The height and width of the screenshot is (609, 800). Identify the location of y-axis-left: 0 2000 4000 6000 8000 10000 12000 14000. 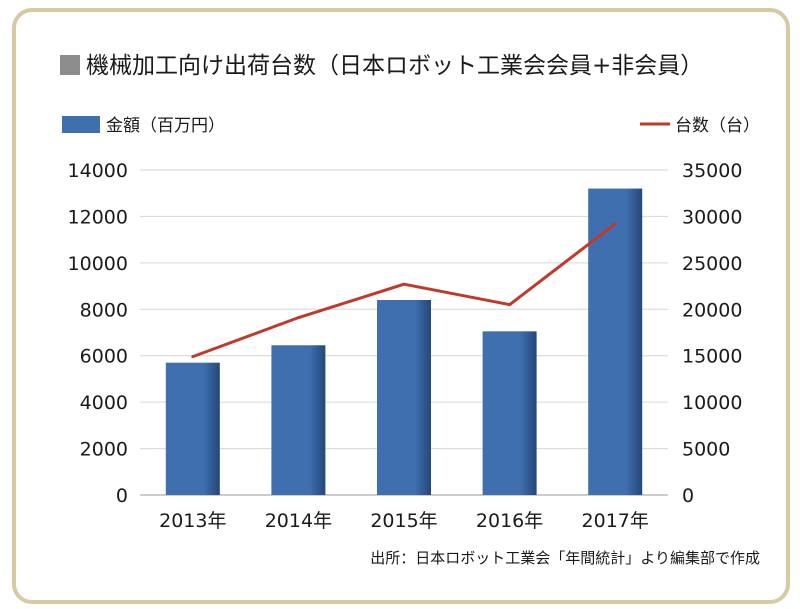
(98, 333).